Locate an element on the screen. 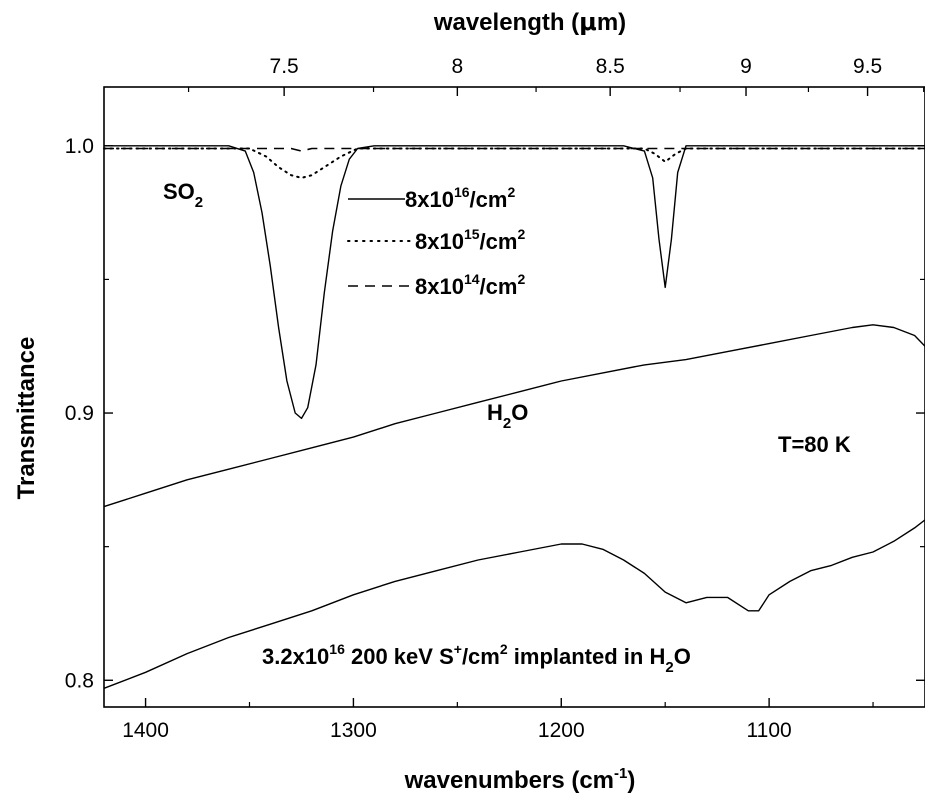 This screenshot has width=925, height=804. top-axis-ticks: 7.5 8 8.5 9 9.5 is located at coordinates (556, 75).